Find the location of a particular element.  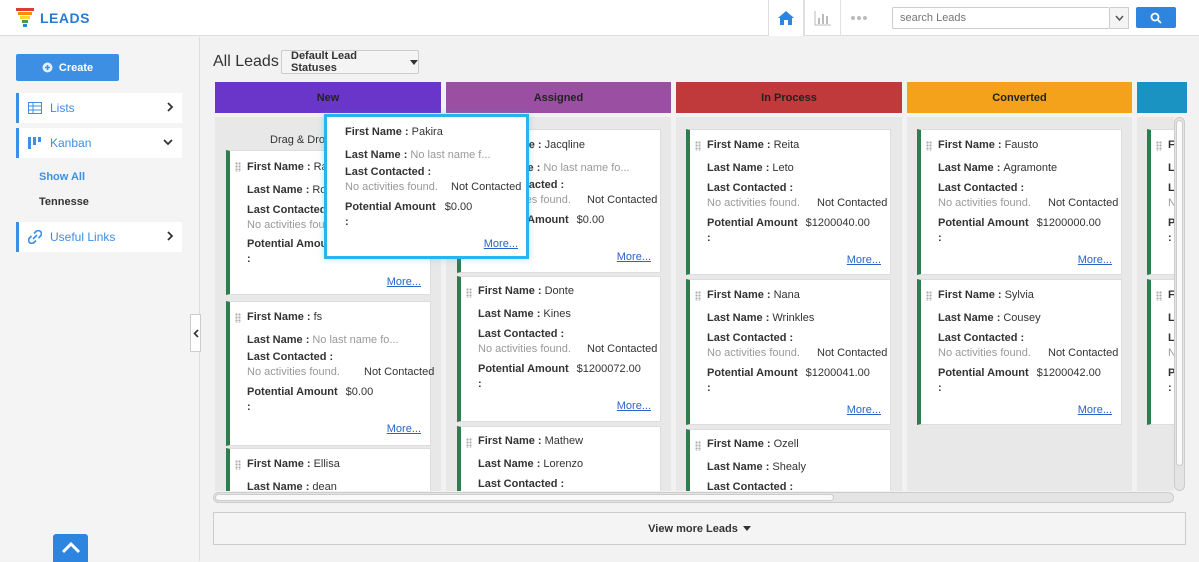

scroll-to-top-button is located at coordinates (70, 548).